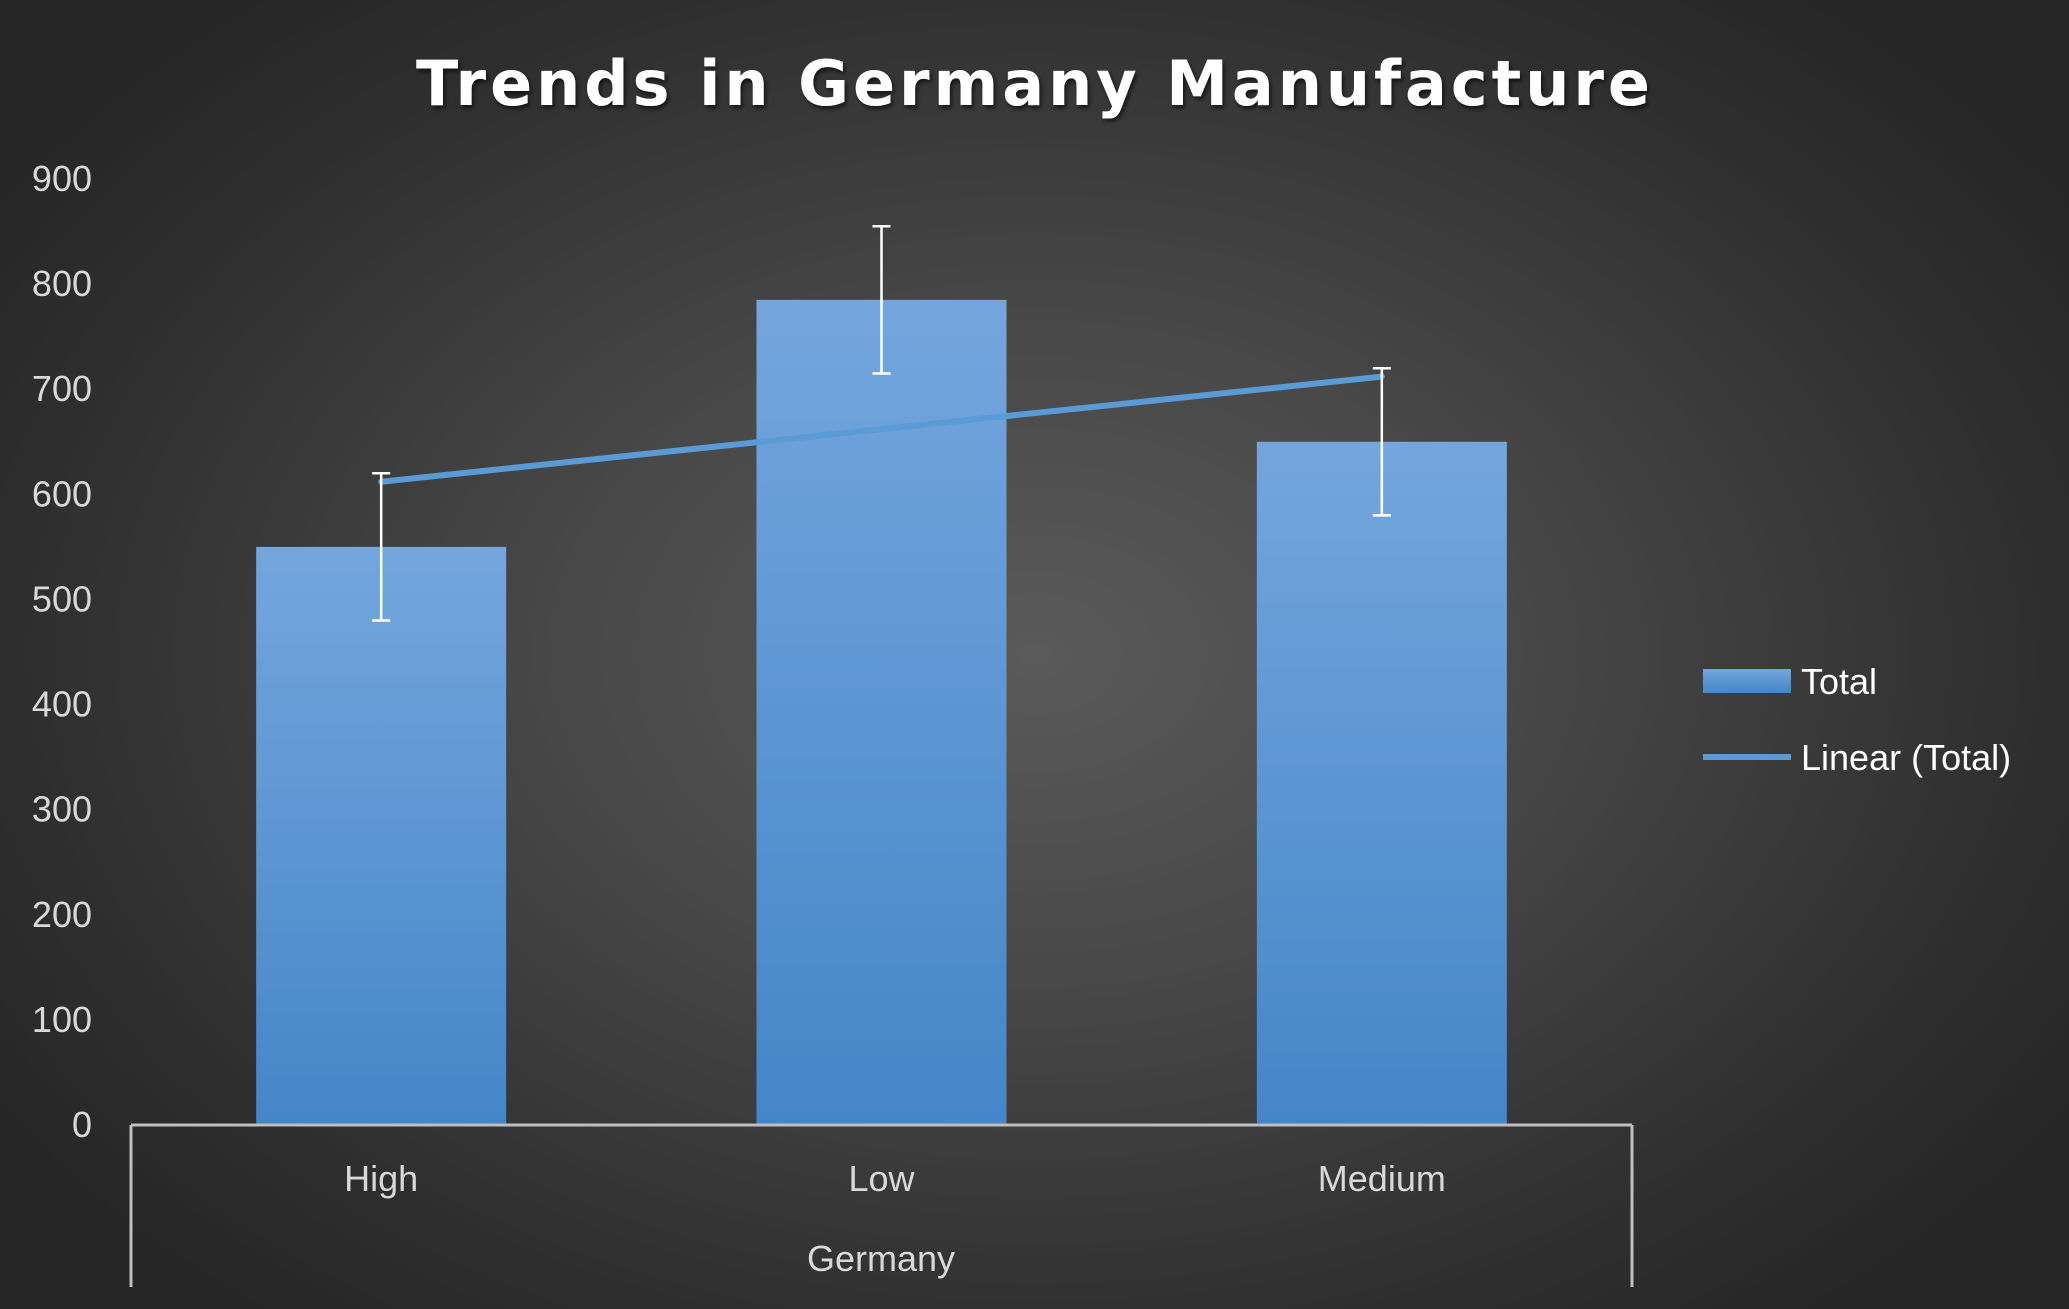 Image resolution: width=2069 pixels, height=1309 pixels. Describe the element at coordinates (1747, 681) in the screenshot. I see `legend-swatch-total` at that location.